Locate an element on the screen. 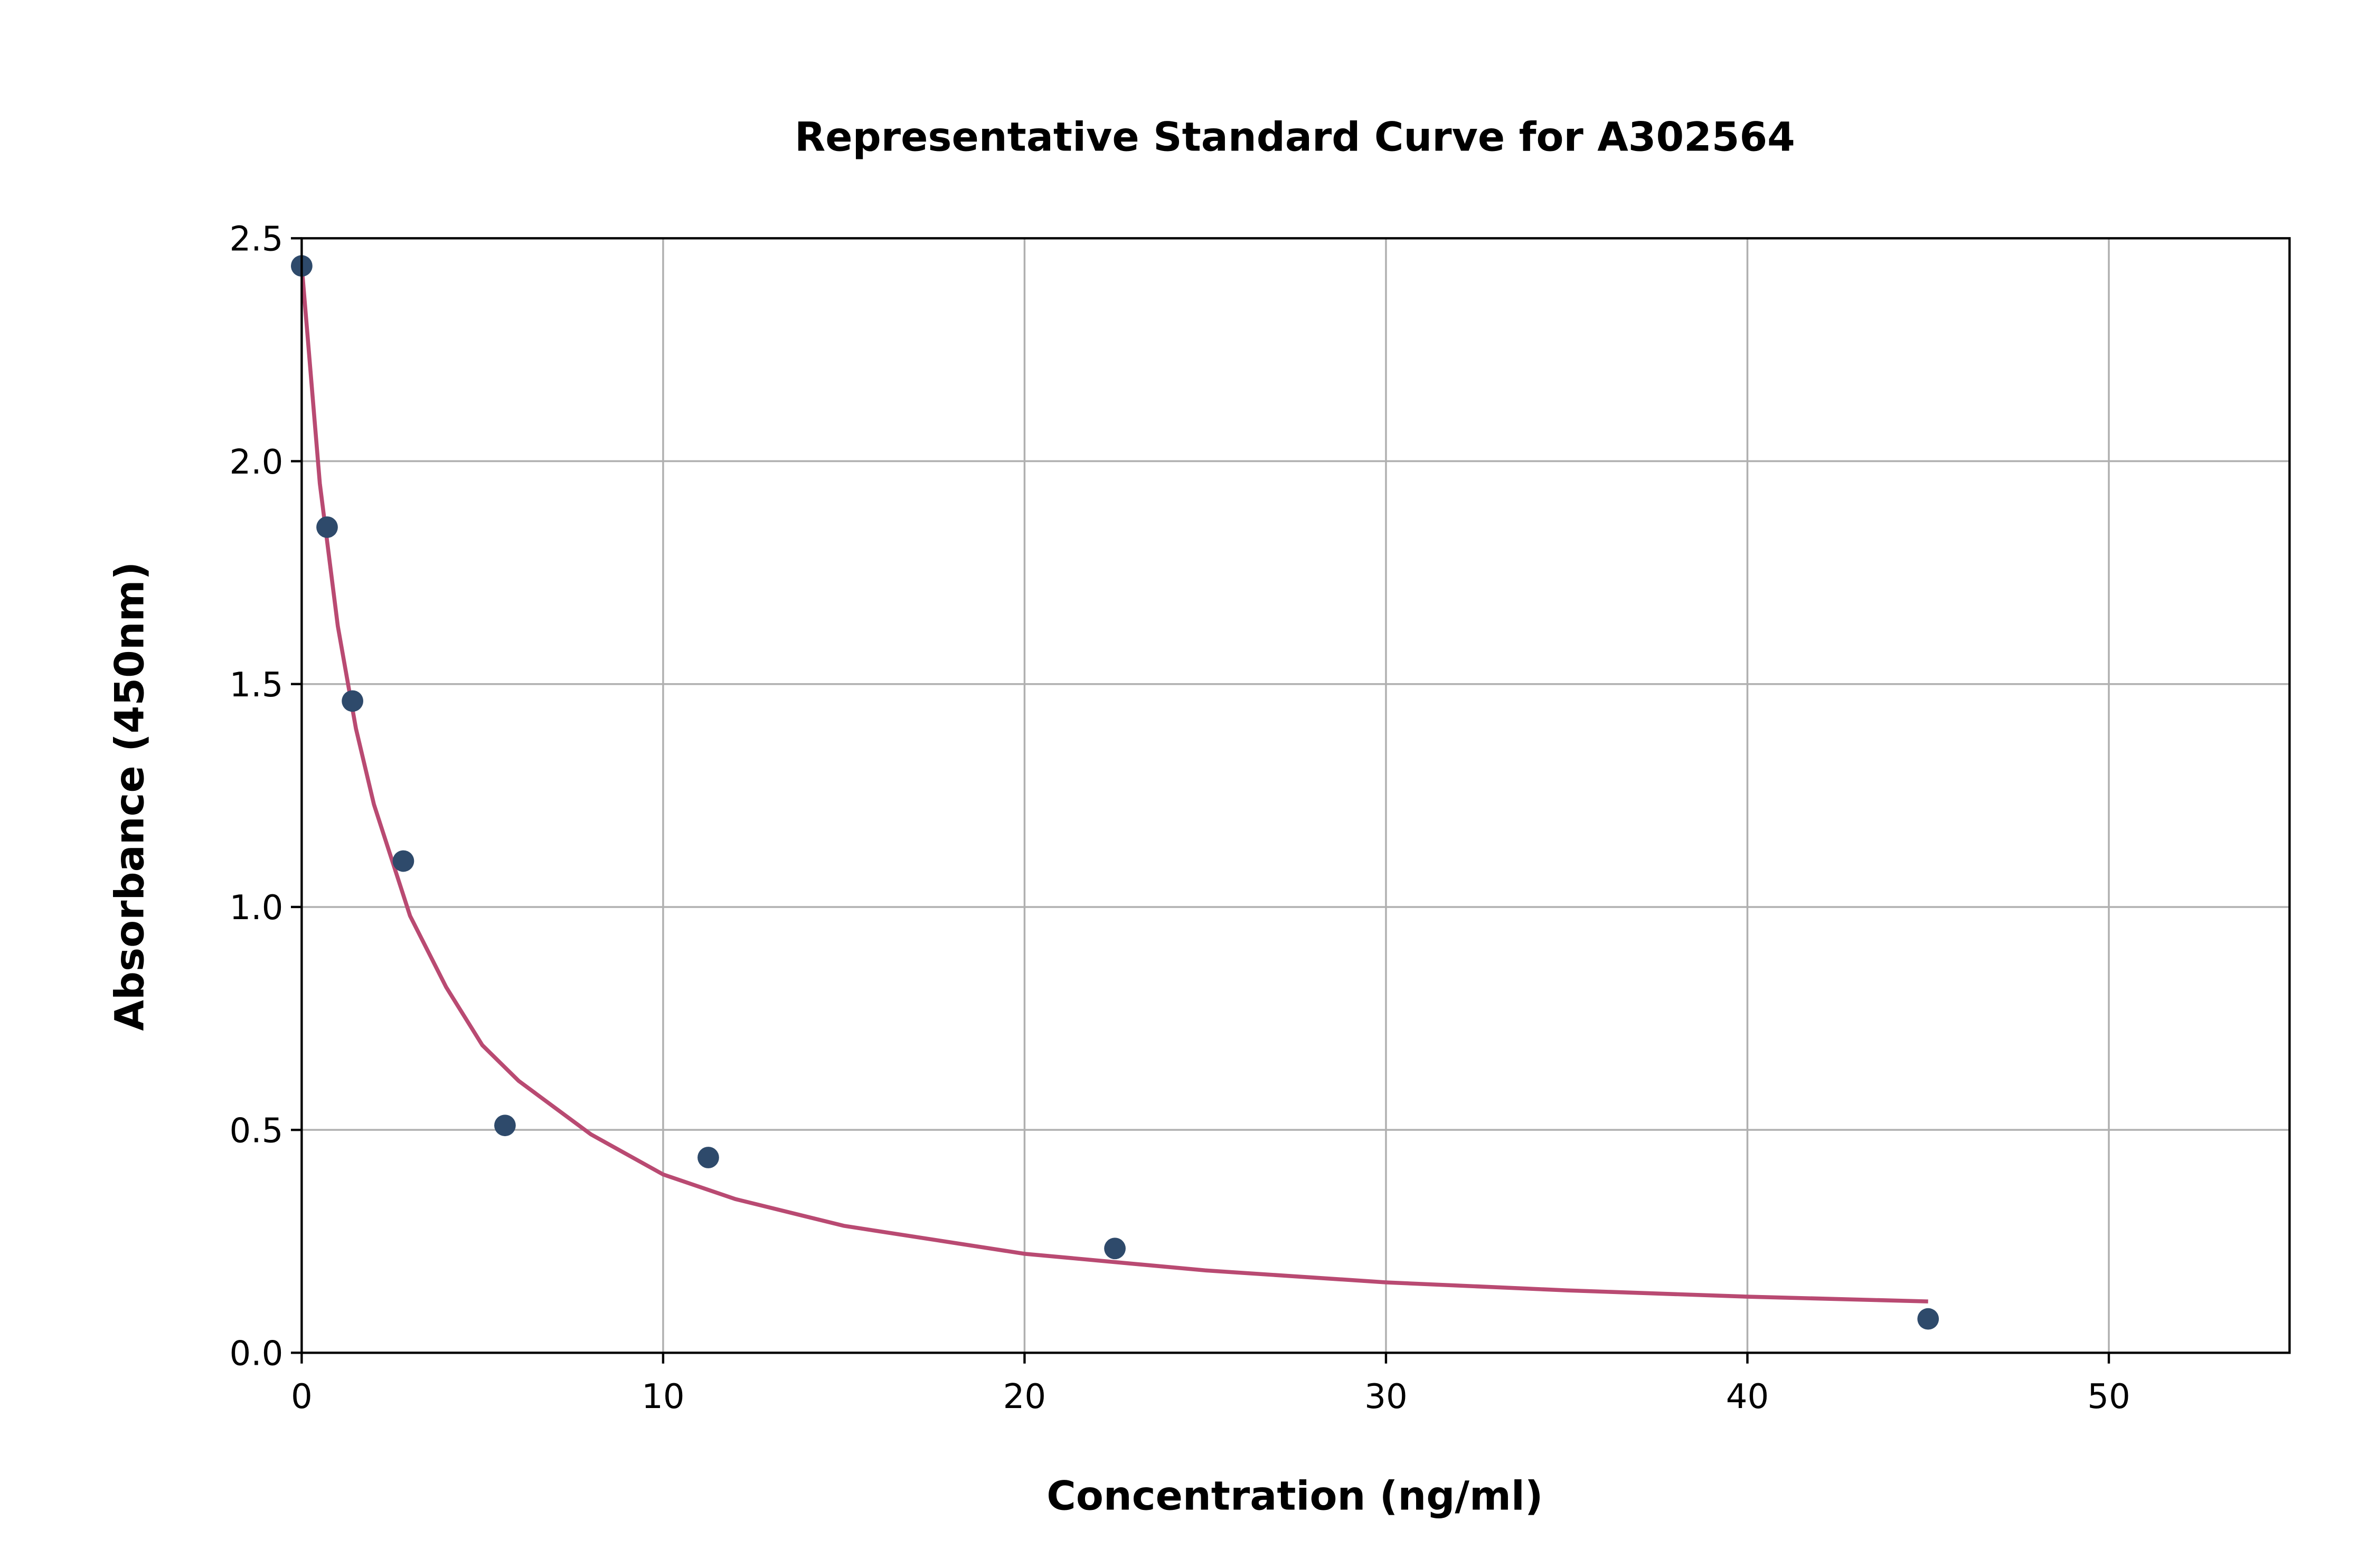 This screenshot has width=2376, height=1568. y-tick-label: 2.0 is located at coordinates (257, 462).